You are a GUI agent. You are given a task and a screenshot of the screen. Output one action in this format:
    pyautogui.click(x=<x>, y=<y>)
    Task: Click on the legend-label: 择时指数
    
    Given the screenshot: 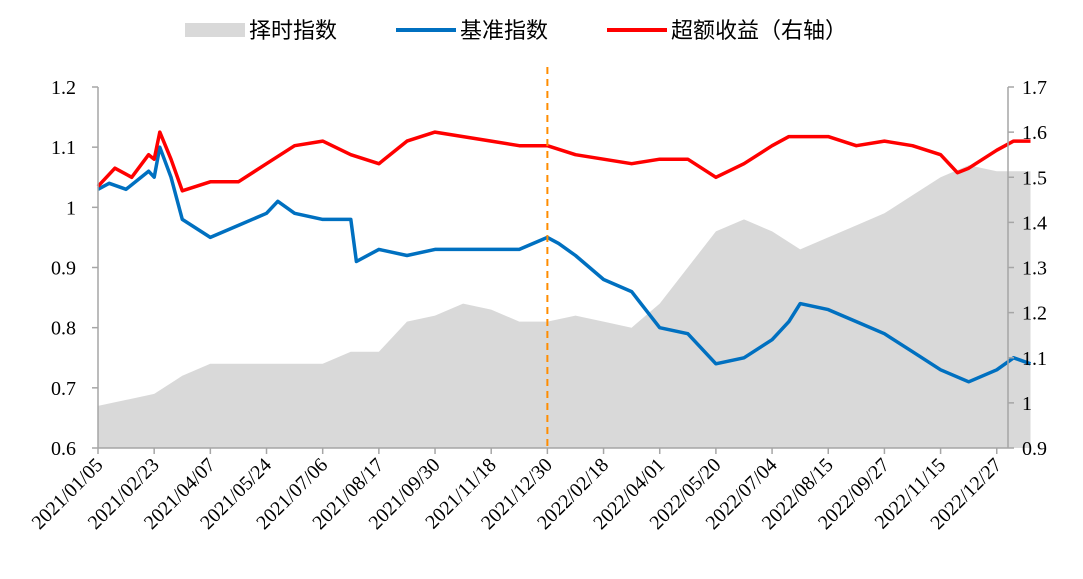 What is the action you would take?
    pyautogui.click(x=293, y=31)
    